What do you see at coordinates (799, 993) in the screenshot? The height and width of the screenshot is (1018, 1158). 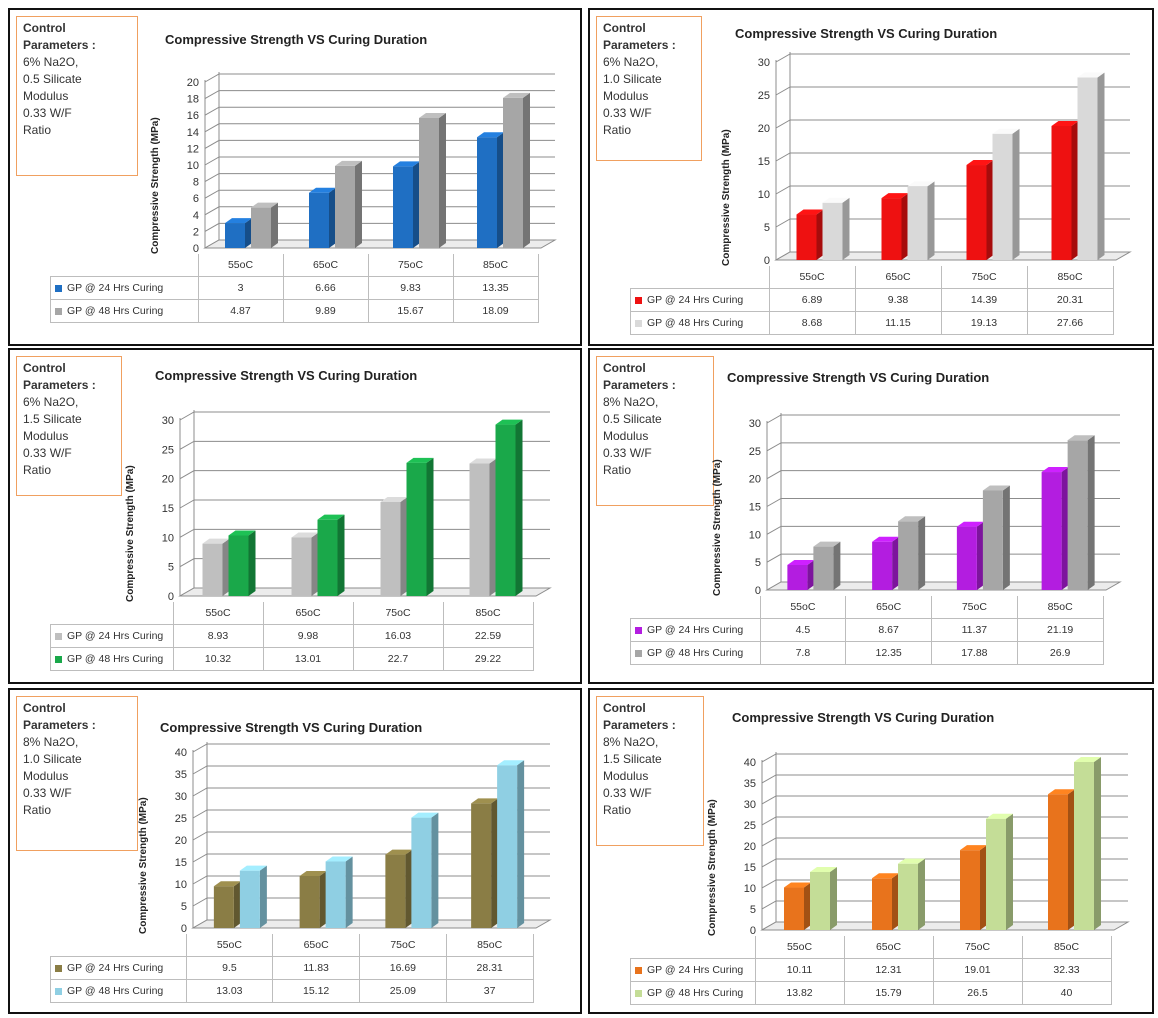 I see `data-label: 13.82` at bounding box center [799, 993].